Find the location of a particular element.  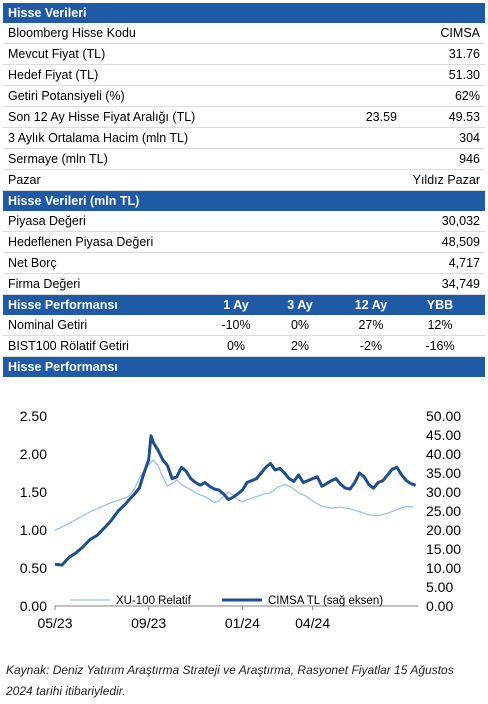

x-tick-label: 04/24 is located at coordinates (312, 623).